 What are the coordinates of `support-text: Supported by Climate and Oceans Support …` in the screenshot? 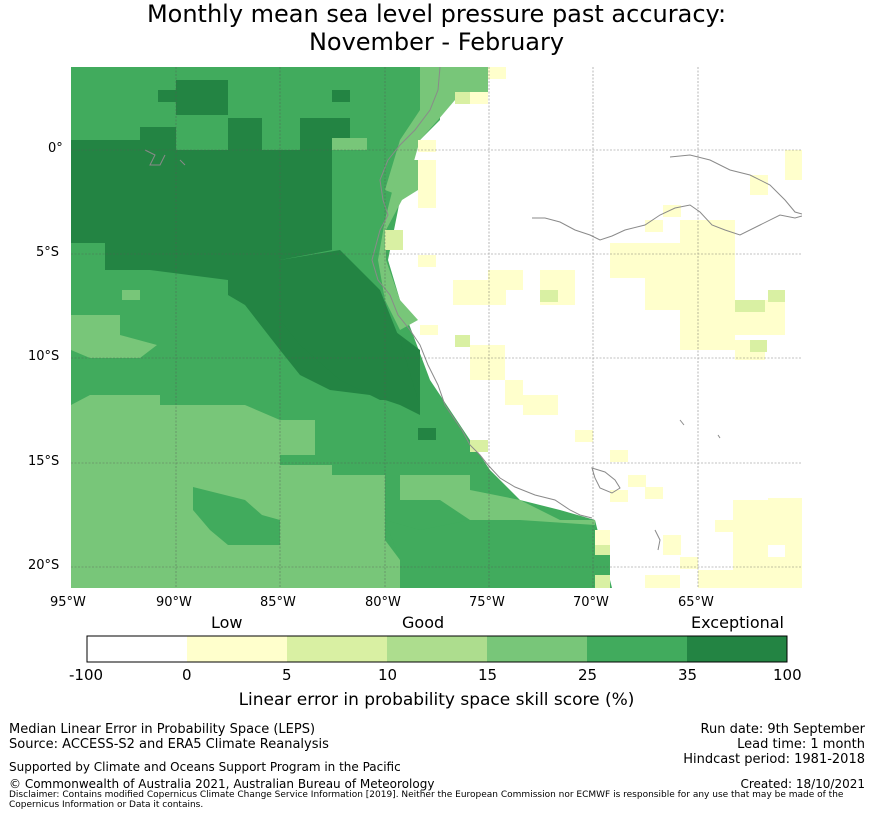 It's located at (205, 767).